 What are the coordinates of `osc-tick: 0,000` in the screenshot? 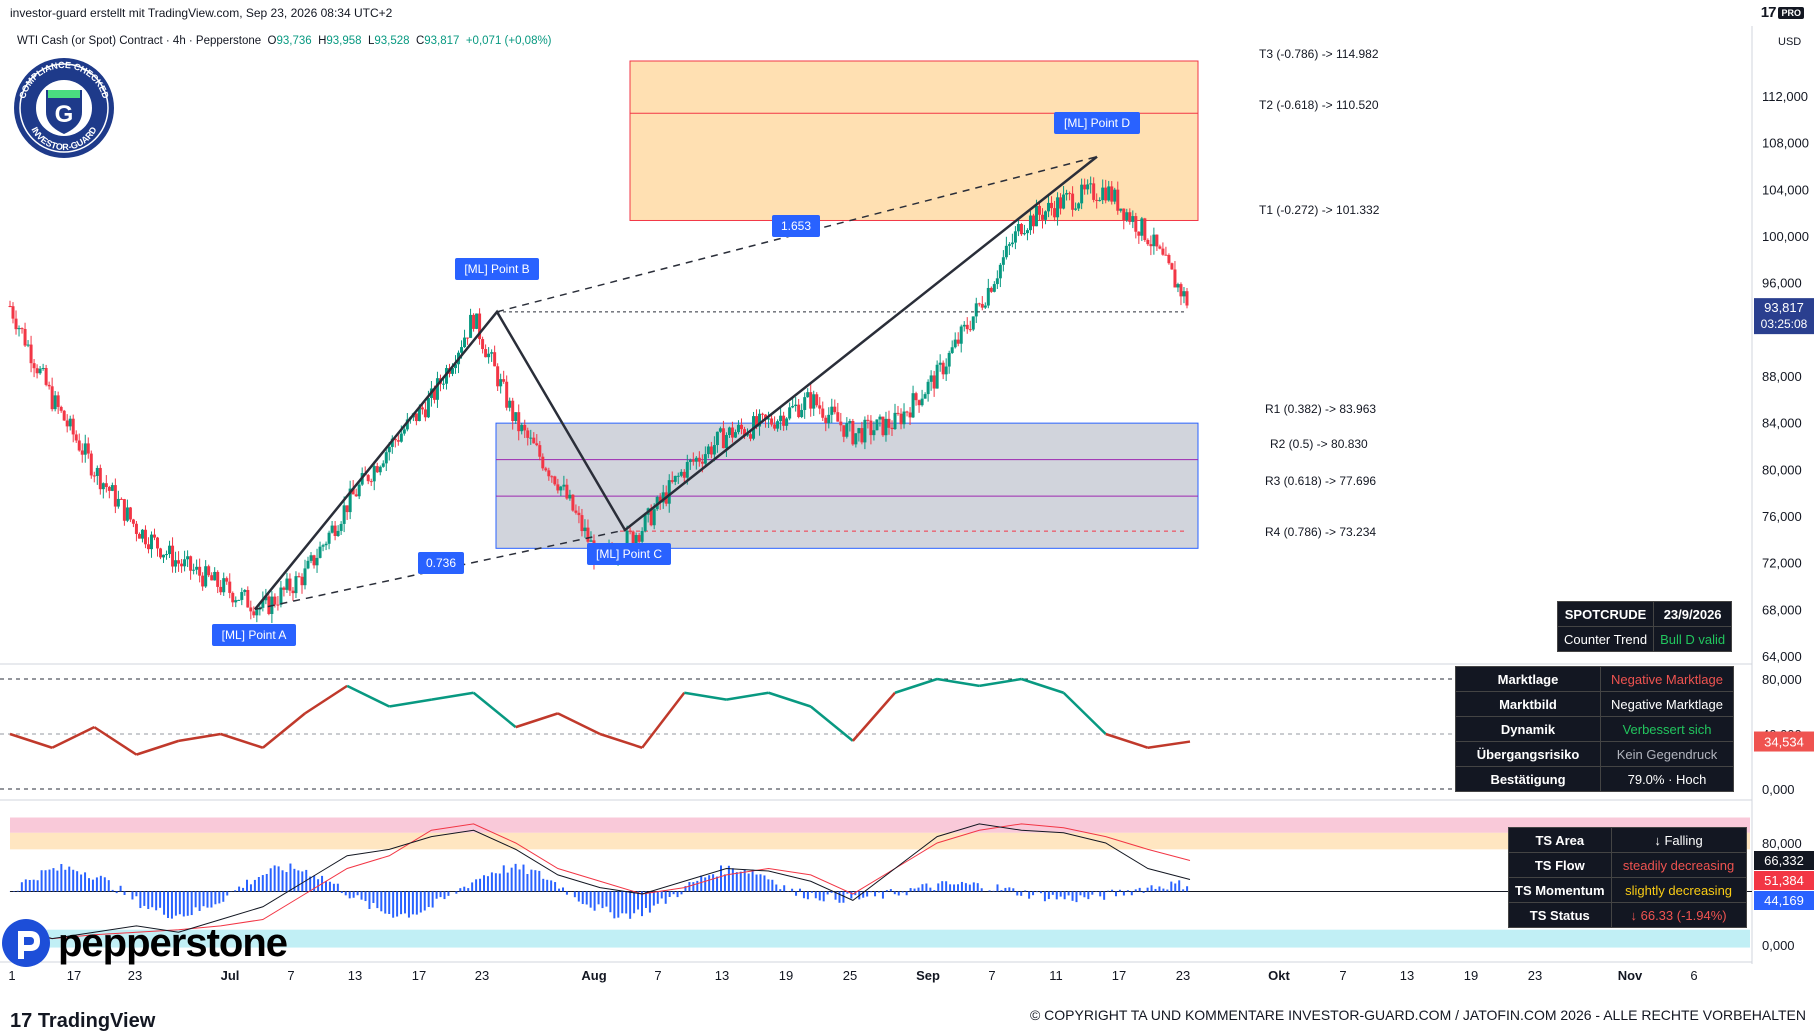 It's located at (1778, 789).